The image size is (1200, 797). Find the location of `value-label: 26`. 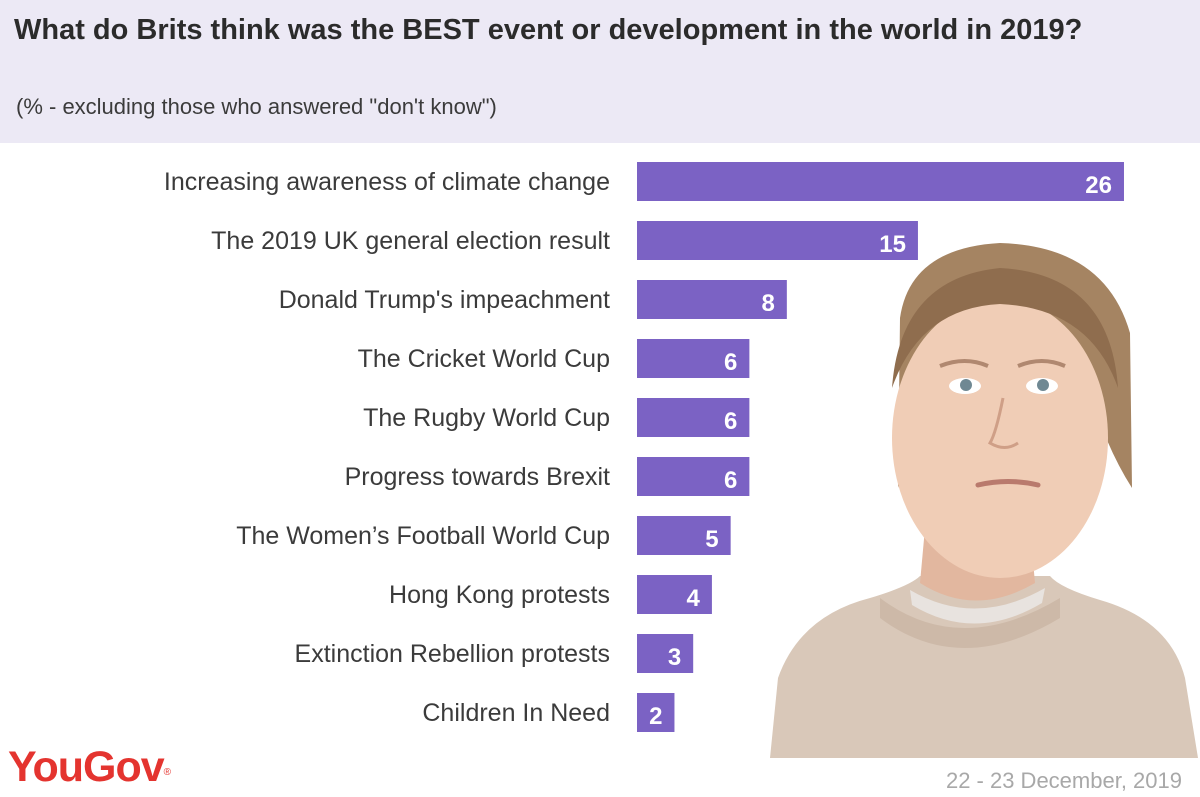

value-label: 26 is located at coordinates (1098, 185).